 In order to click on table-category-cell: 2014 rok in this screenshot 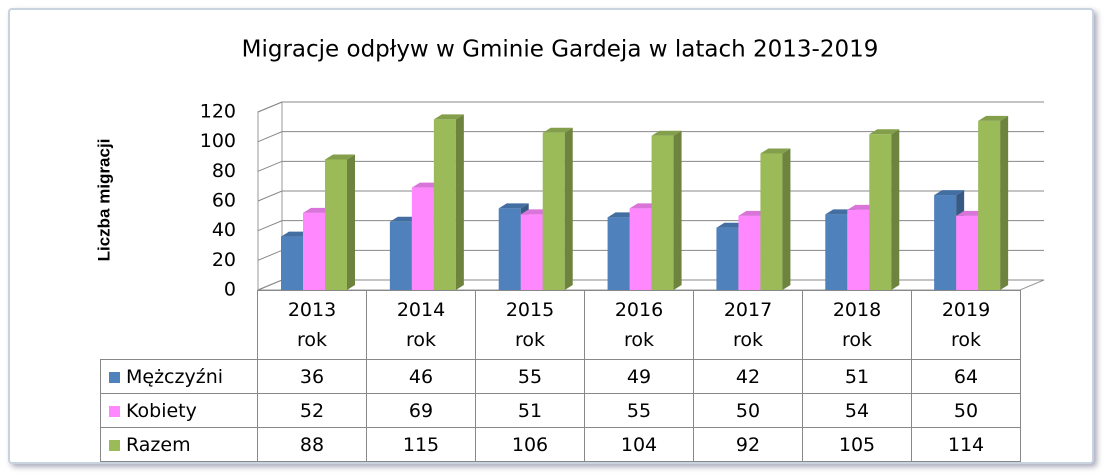, I will do `click(421, 325)`.